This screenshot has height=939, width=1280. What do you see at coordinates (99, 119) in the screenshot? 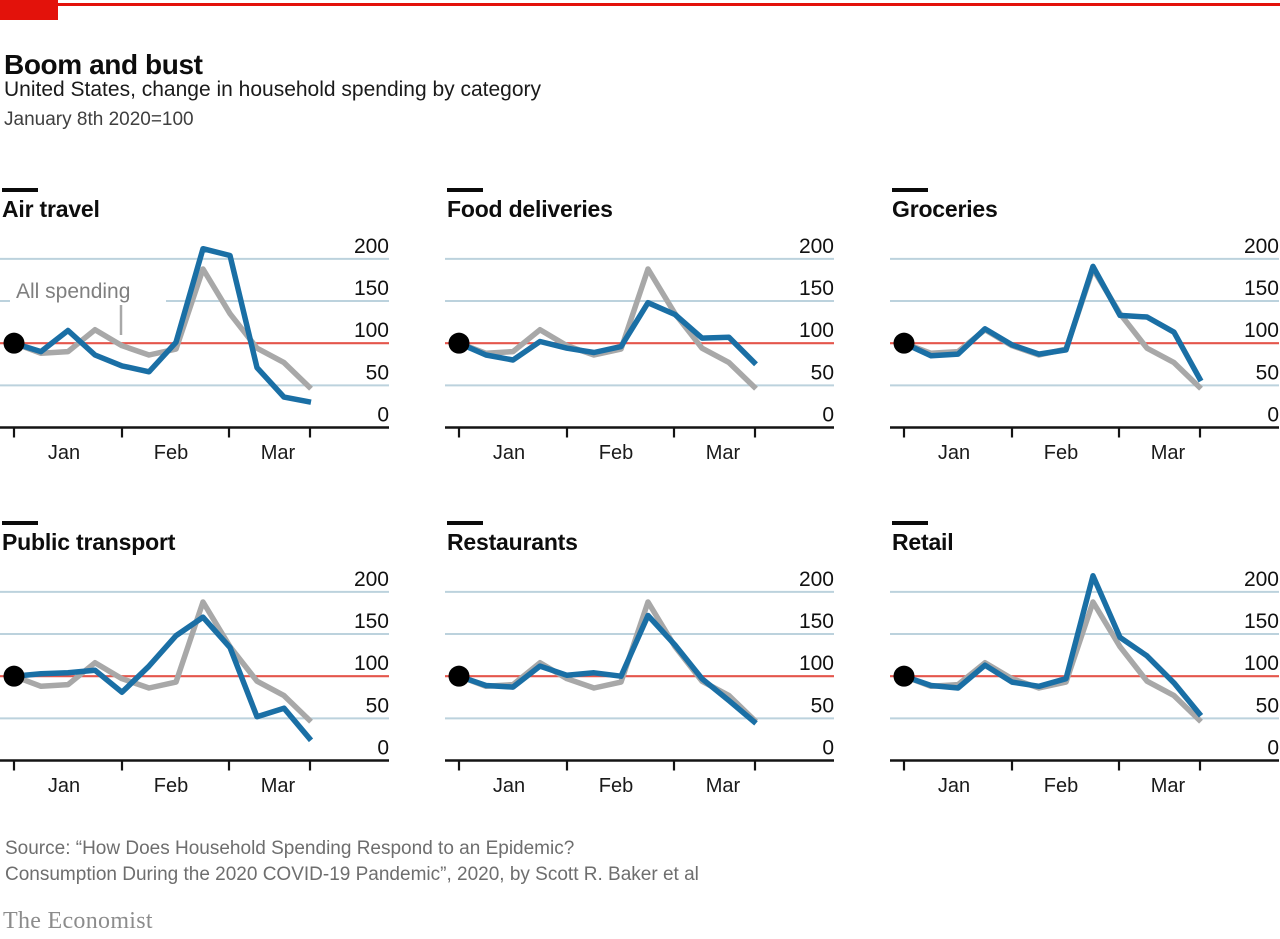
I see `index-note: January 8th 2020=100` at bounding box center [99, 119].